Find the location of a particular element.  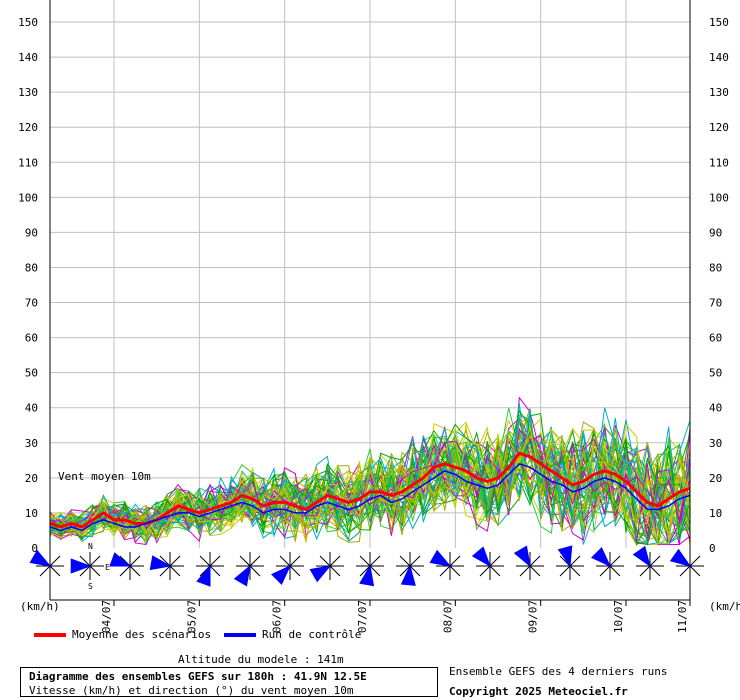

y-tick-right: 70 is located at coordinates (715, 303).